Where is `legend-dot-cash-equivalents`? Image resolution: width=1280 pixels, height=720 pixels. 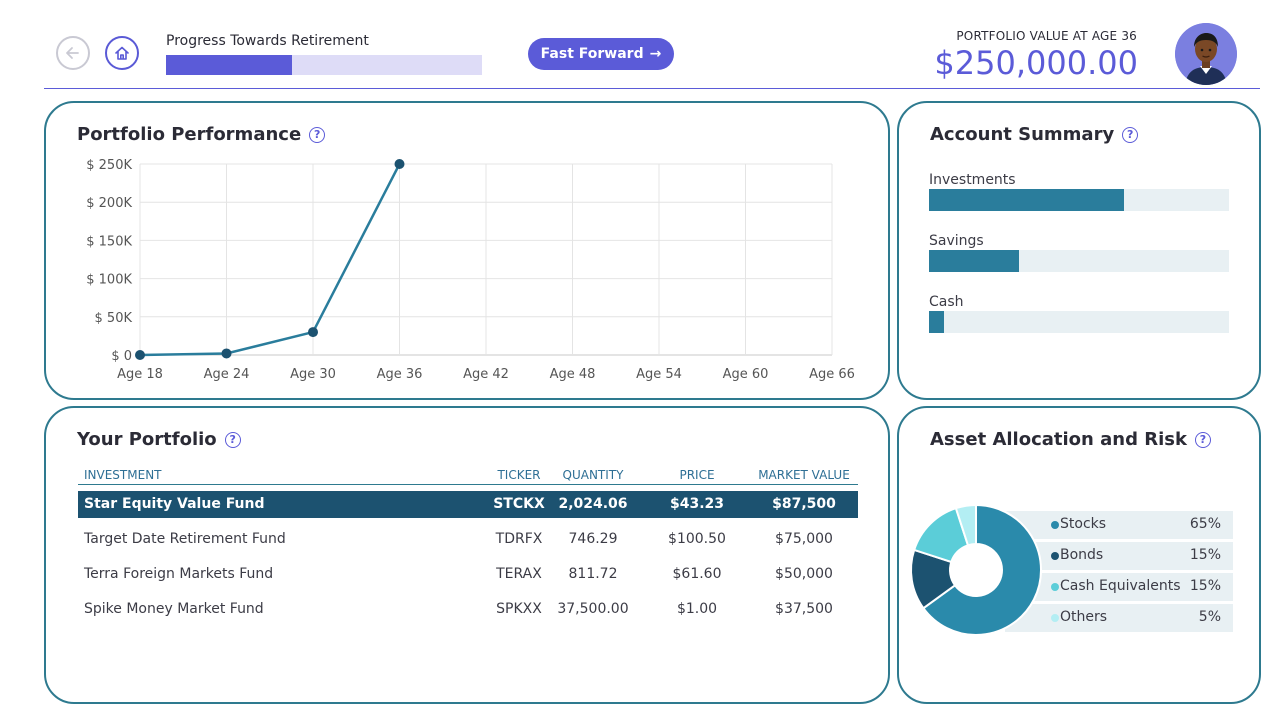
legend-dot-cash-equivalents is located at coordinates (1055, 587).